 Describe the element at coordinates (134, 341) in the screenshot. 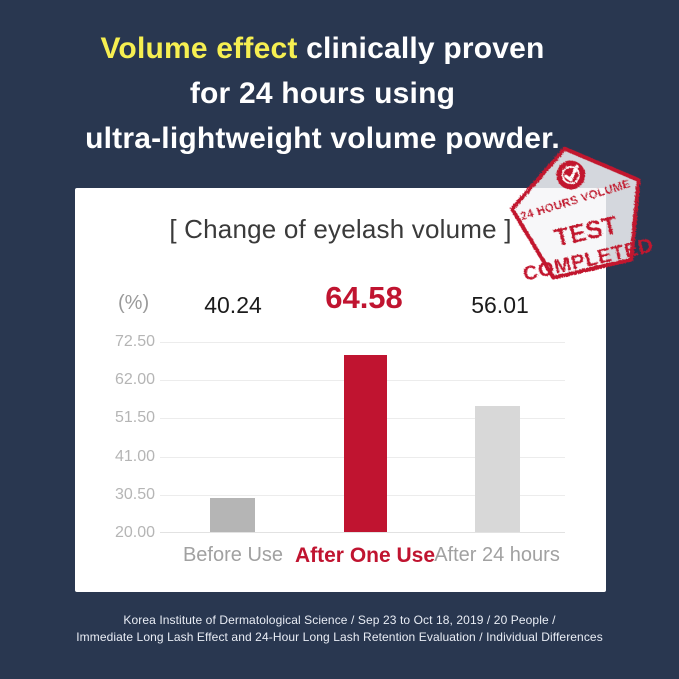

I see `y-axis-tick: 72.50` at that location.